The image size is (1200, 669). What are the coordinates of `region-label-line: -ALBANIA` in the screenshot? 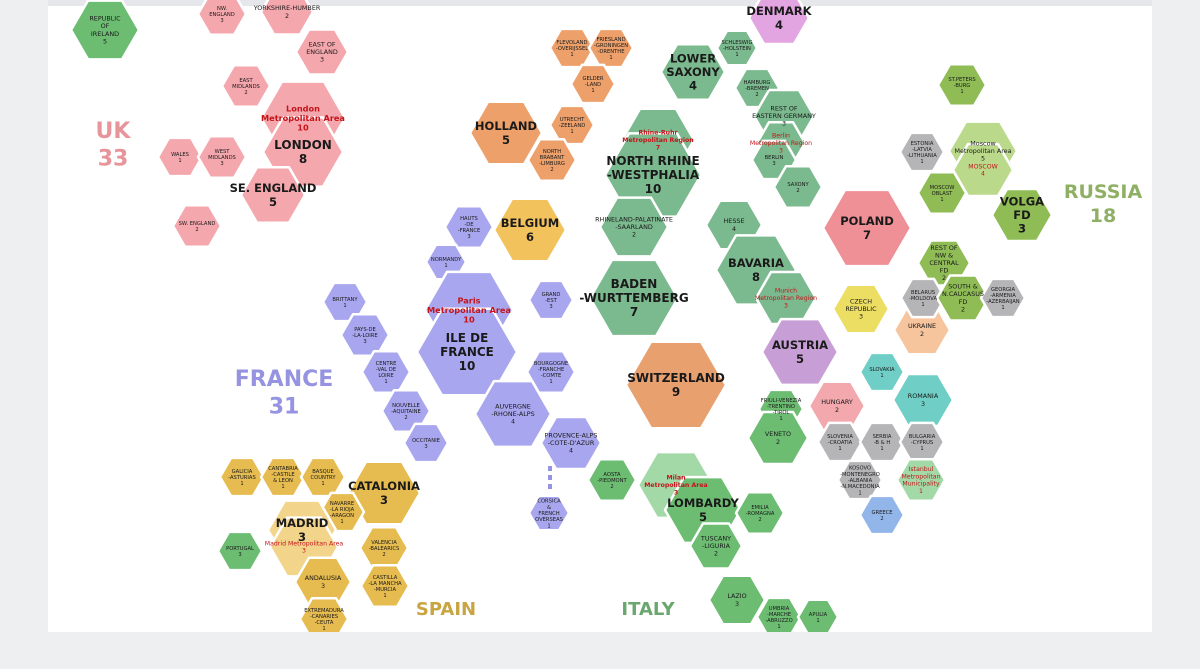 It's located at (860, 481).